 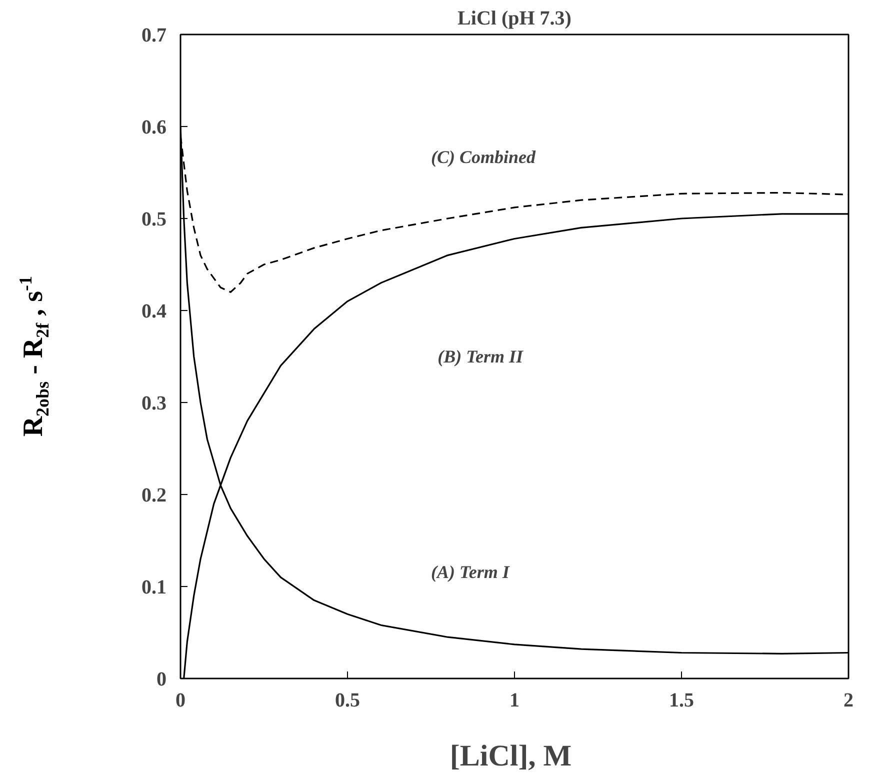 I want to click on x-tick-label: 1.5, so click(x=681, y=701).